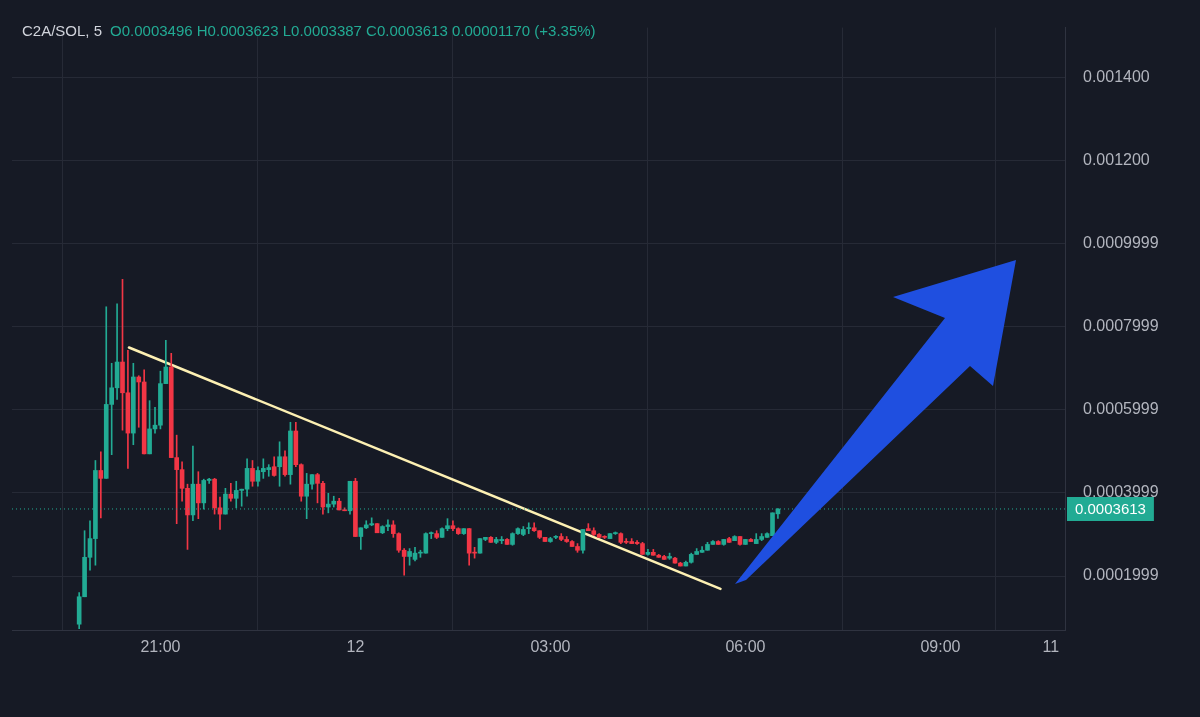 The height and width of the screenshot is (717, 1200). I want to click on x-tick-label: 21:00, so click(160, 647).